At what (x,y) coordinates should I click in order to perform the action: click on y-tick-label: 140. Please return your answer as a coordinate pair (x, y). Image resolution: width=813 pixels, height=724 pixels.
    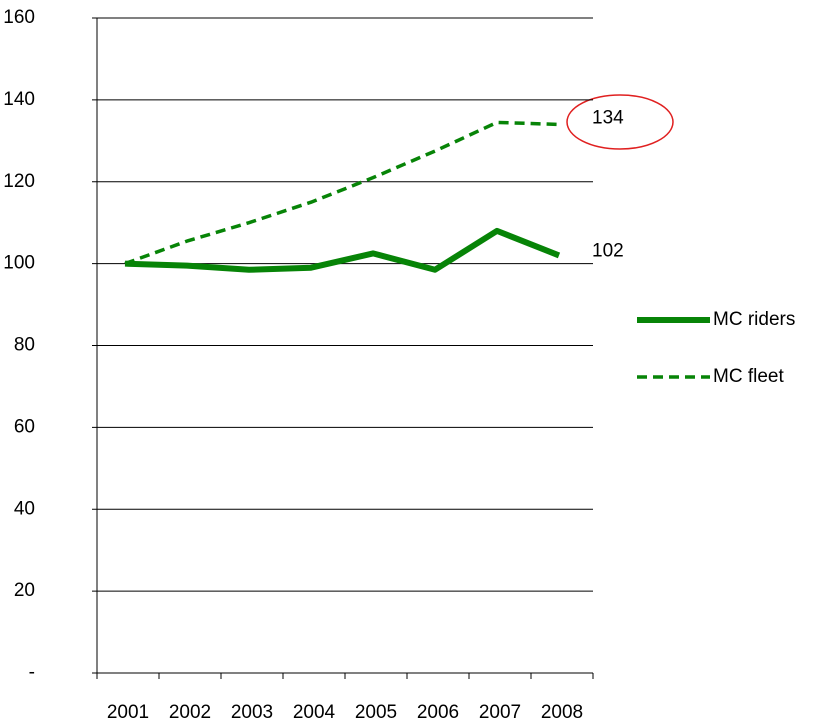
    Looking at the image, I should click on (19, 99).